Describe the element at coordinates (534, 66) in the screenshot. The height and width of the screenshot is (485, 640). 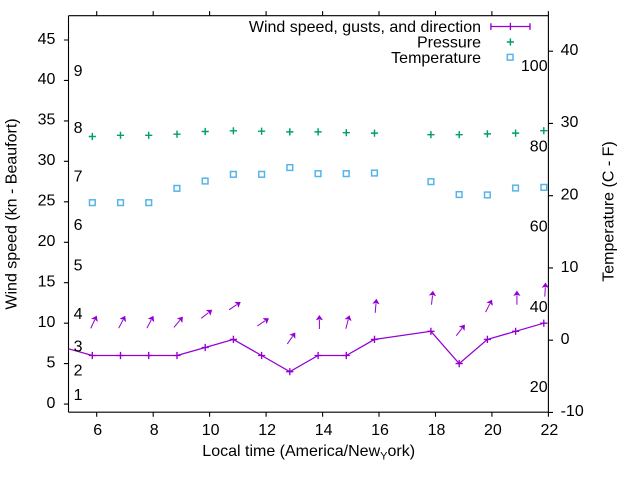
I see `svg-text: 100` at that location.